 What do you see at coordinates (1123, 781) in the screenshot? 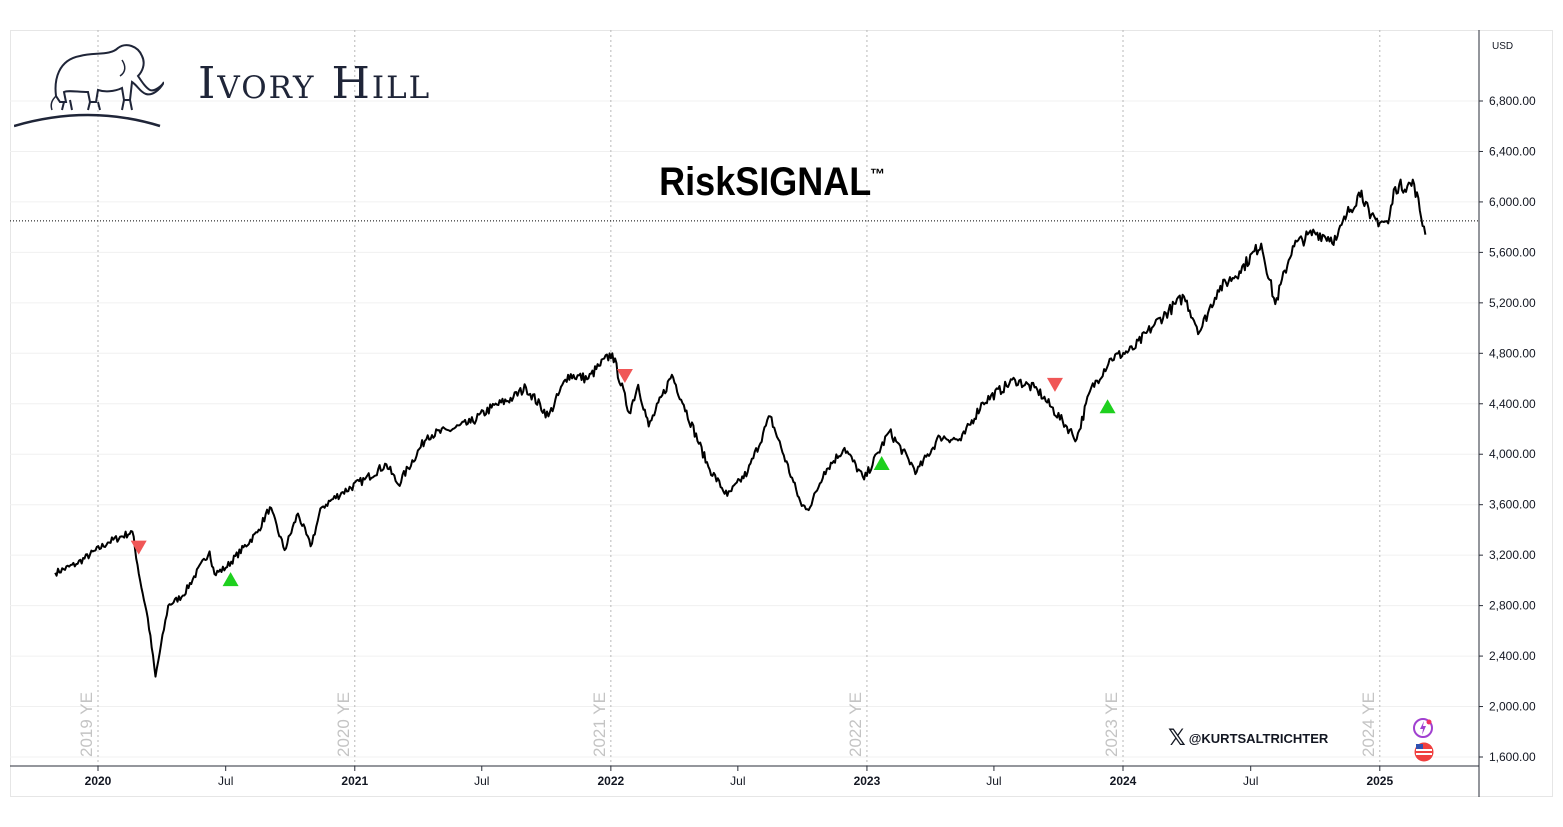
I see `x-tick-label: 2024` at bounding box center [1123, 781].